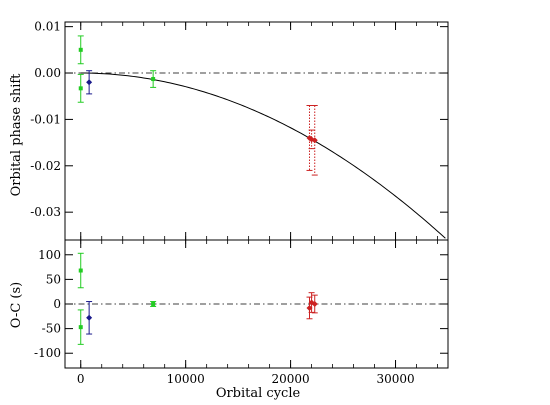 Image resolution: width=550 pixels, height=405 pixels. Describe the element at coordinates (57, 304) in the screenshot. I see `bottom-y-tick-label: 0` at that location.